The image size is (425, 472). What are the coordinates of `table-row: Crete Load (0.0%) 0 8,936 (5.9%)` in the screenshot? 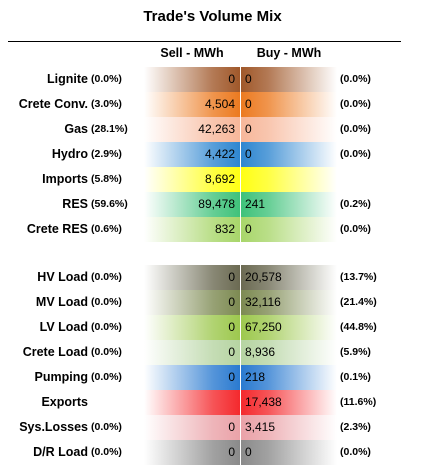 It's located at (212, 352).